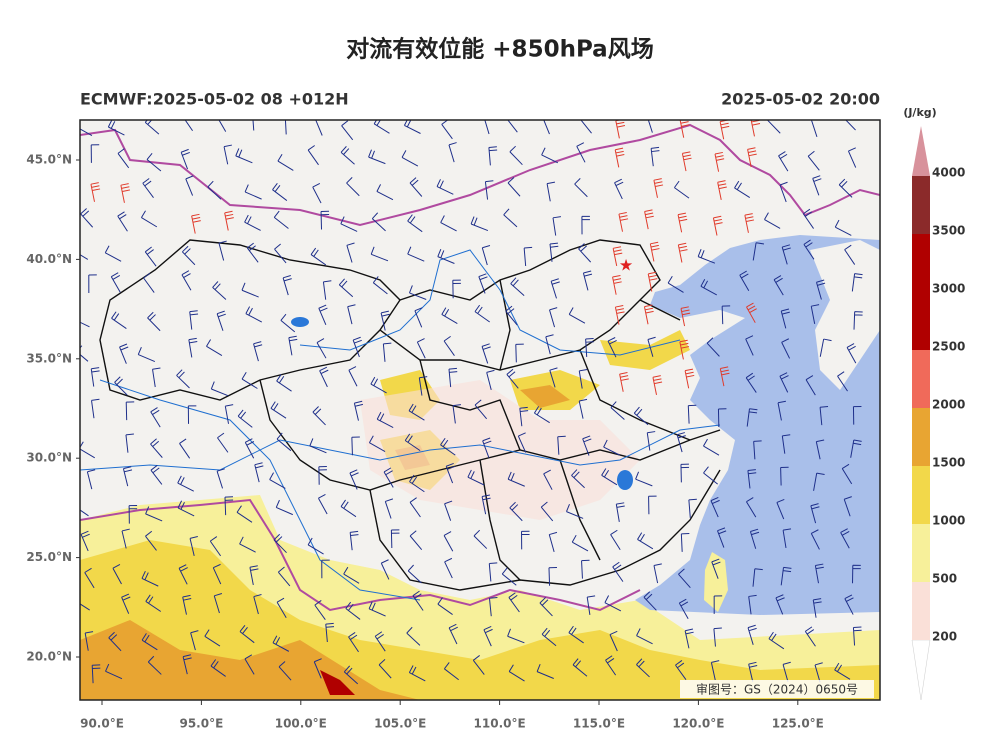 The width and height of the screenshot is (1000, 754). I want to click on colorbar-label: 2500, so click(948, 347).